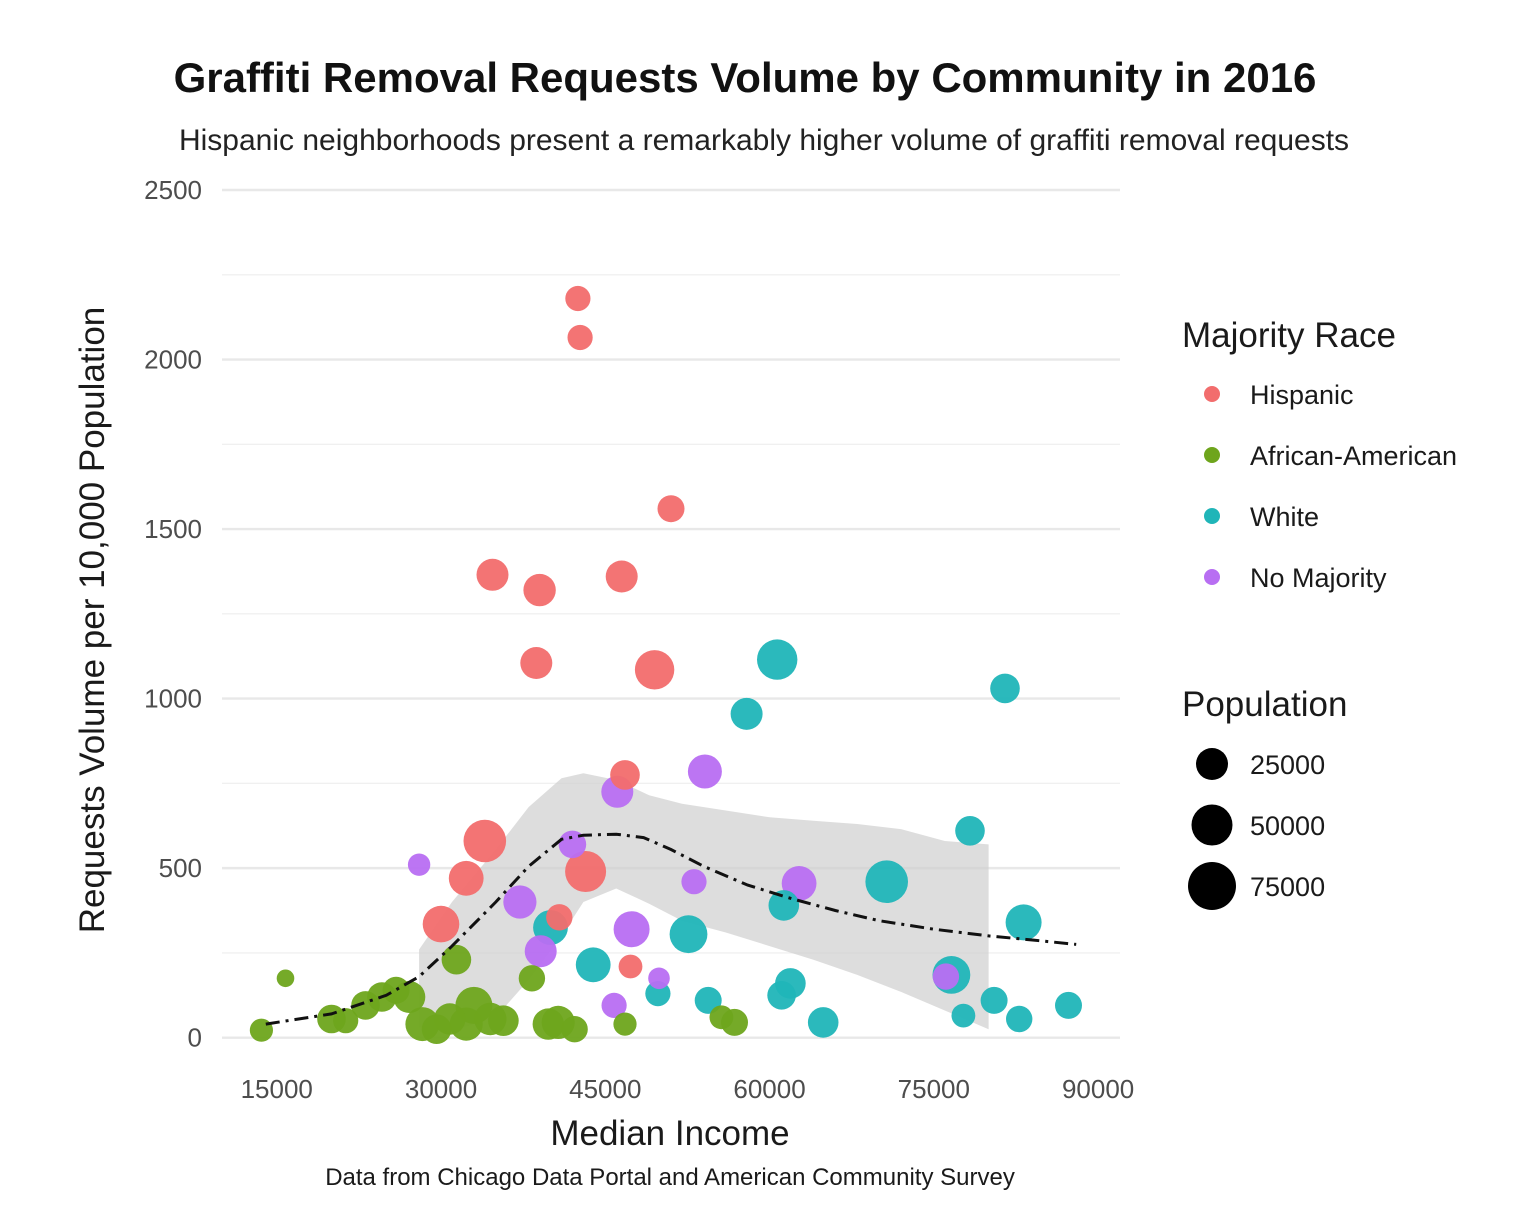 The height and width of the screenshot is (1218, 1540). I want to click on y-axis-ticks: 0 500 1000 1500 2000 2500, so click(173, 614).